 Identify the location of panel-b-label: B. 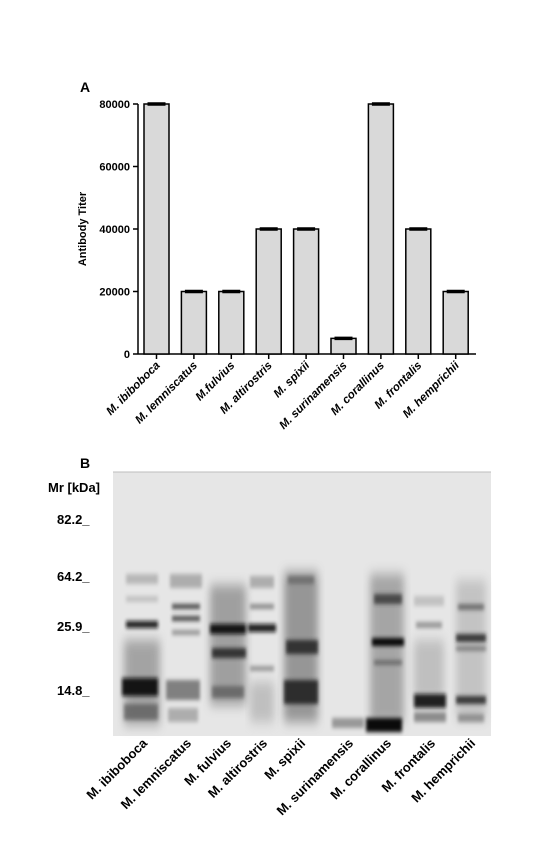
(85, 463).